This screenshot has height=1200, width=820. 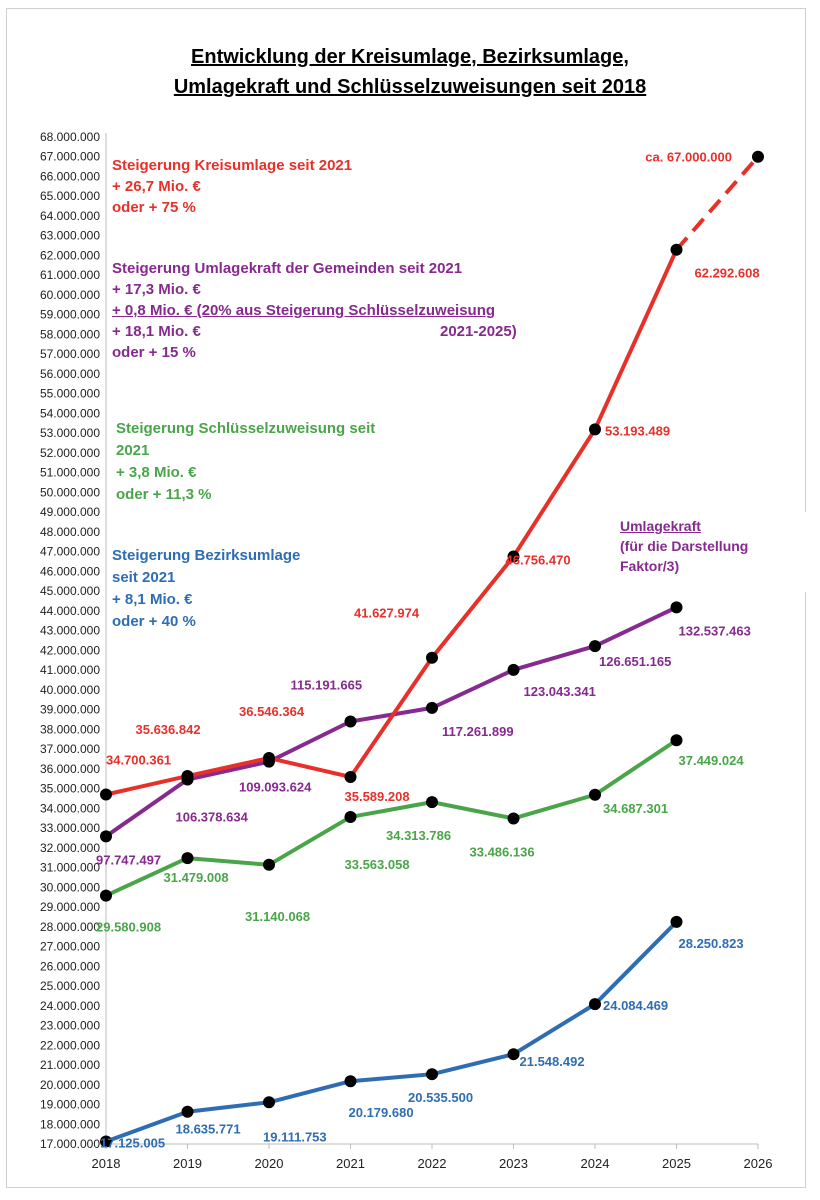 What do you see at coordinates (277, 916) in the screenshot?
I see `schluessel-data-label: 31.140.068` at bounding box center [277, 916].